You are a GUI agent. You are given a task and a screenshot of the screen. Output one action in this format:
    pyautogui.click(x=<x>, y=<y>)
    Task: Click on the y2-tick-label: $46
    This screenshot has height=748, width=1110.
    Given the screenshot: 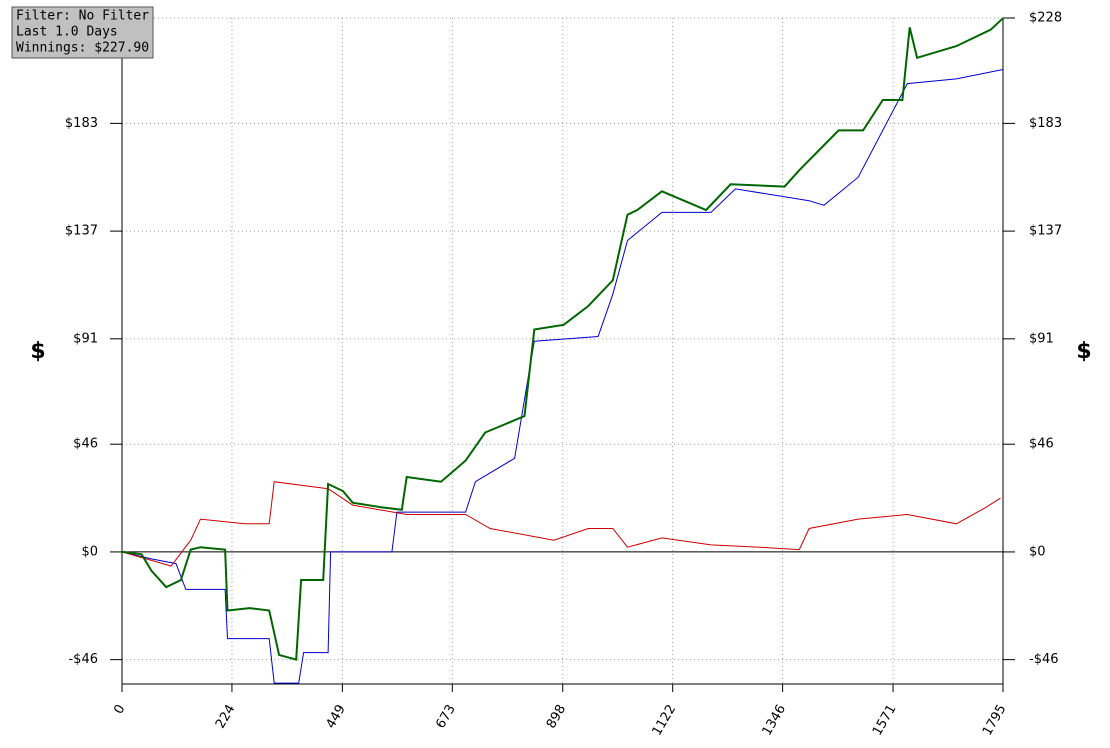 What is the action you would take?
    pyautogui.click(x=1041, y=444)
    